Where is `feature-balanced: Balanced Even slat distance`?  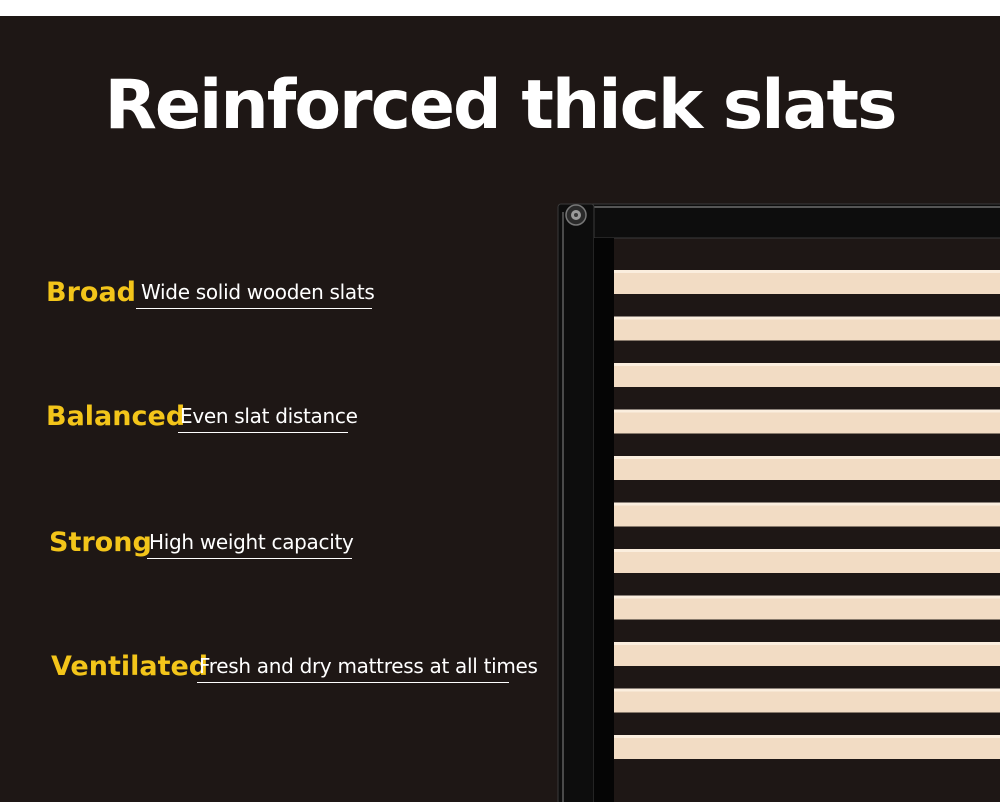 feature-balanced: Balanced Even slat distance is located at coordinates (211, 410).